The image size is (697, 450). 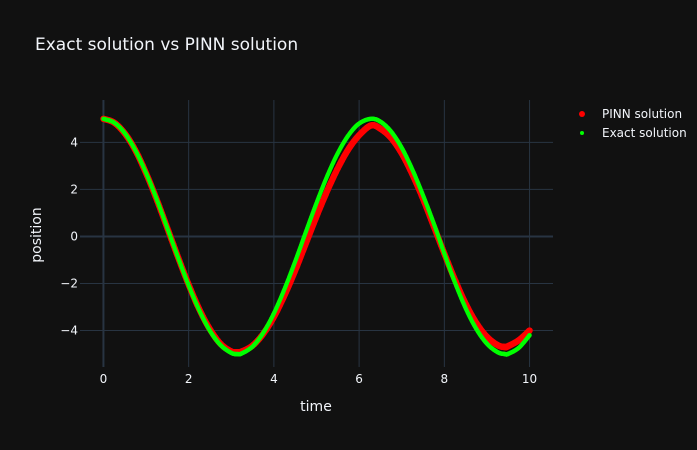 I want to click on x-tick-label: 0, so click(x=104, y=379).